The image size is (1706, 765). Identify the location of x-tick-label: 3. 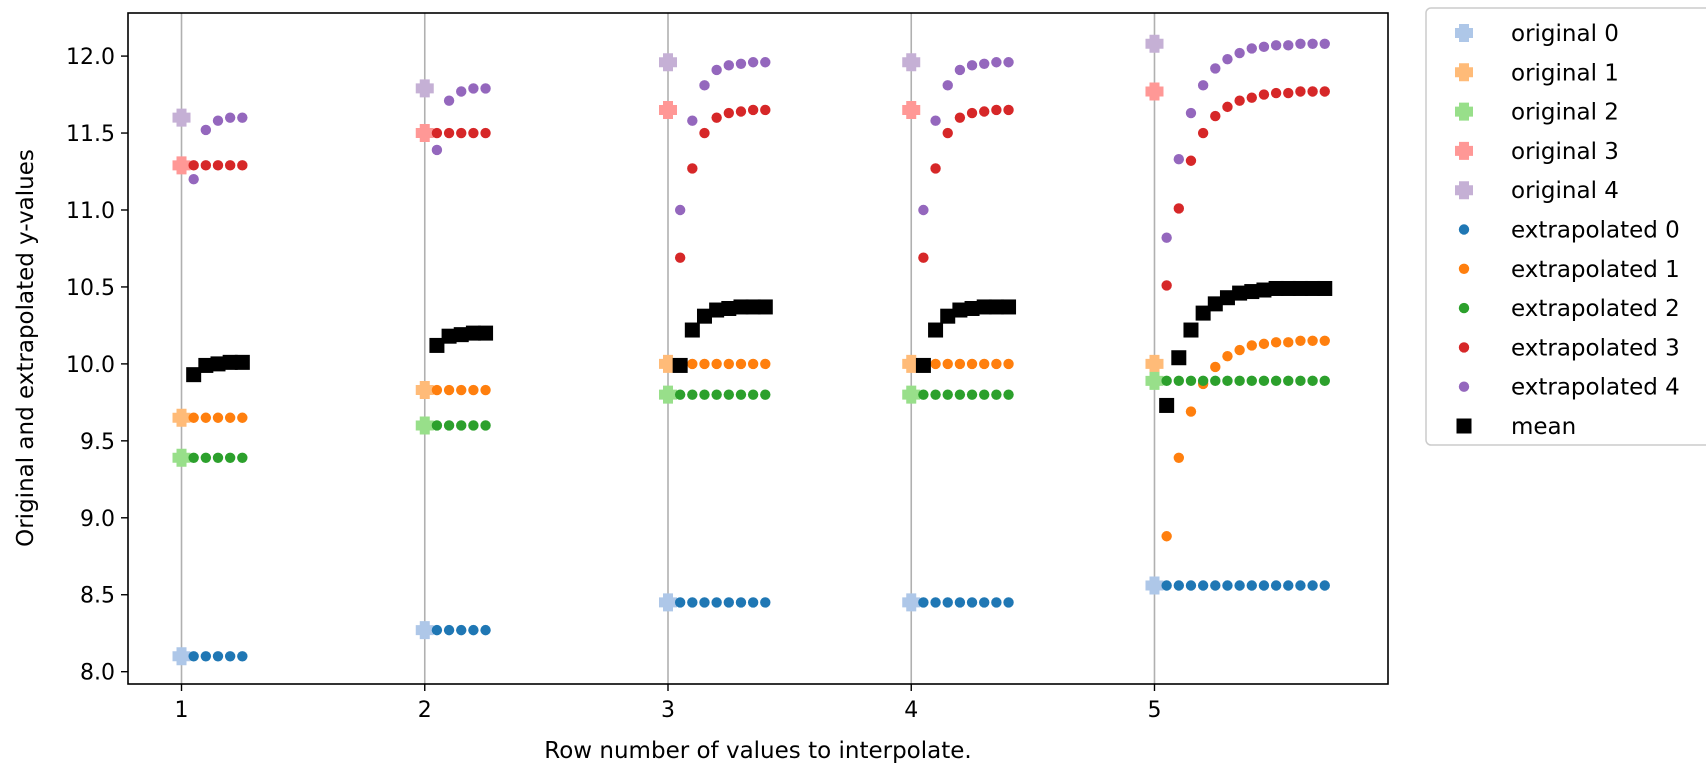
(668, 710).